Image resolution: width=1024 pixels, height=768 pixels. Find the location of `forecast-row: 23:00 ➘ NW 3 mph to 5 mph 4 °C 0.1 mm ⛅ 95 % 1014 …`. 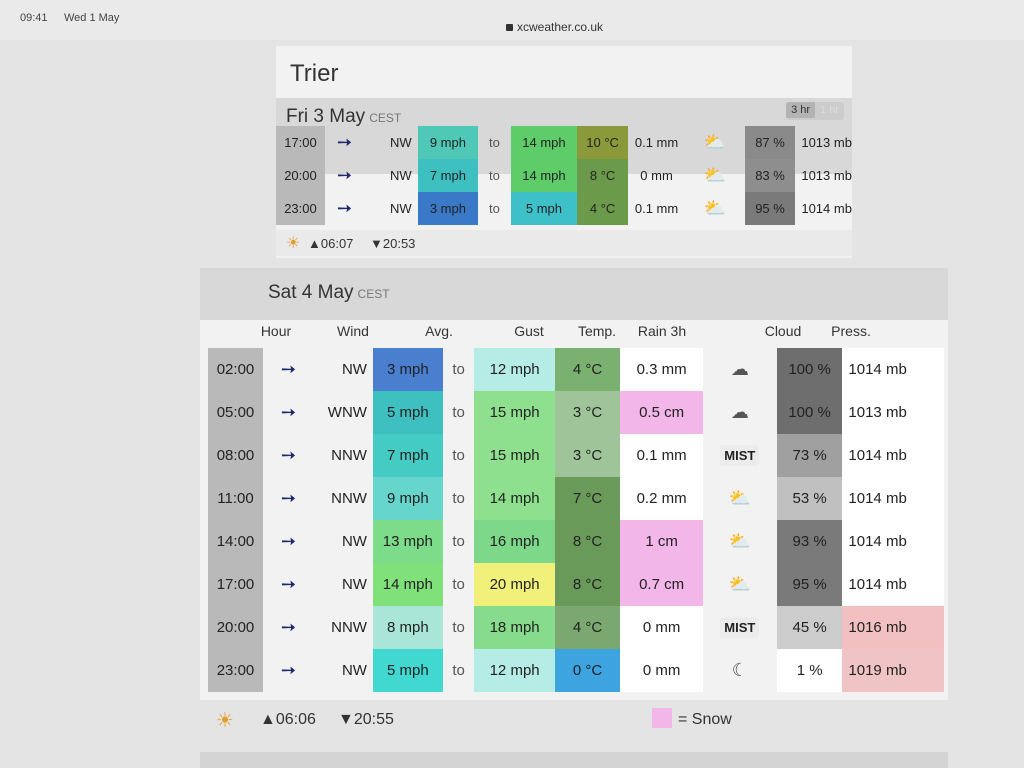

forecast-row: 23:00 ➘ NW 3 mph to 5 mph 4 °C 0.1 mm ⛅ 95 % 1014 … is located at coordinates (564, 208).